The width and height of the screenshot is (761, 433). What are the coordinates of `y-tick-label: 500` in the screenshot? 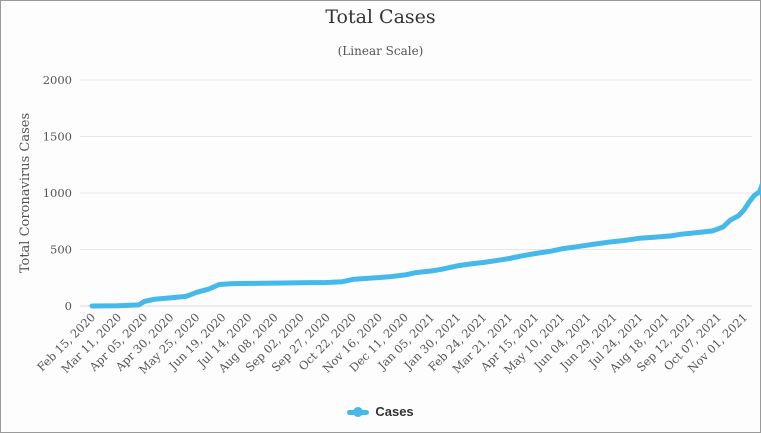 It's located at (61, 250).